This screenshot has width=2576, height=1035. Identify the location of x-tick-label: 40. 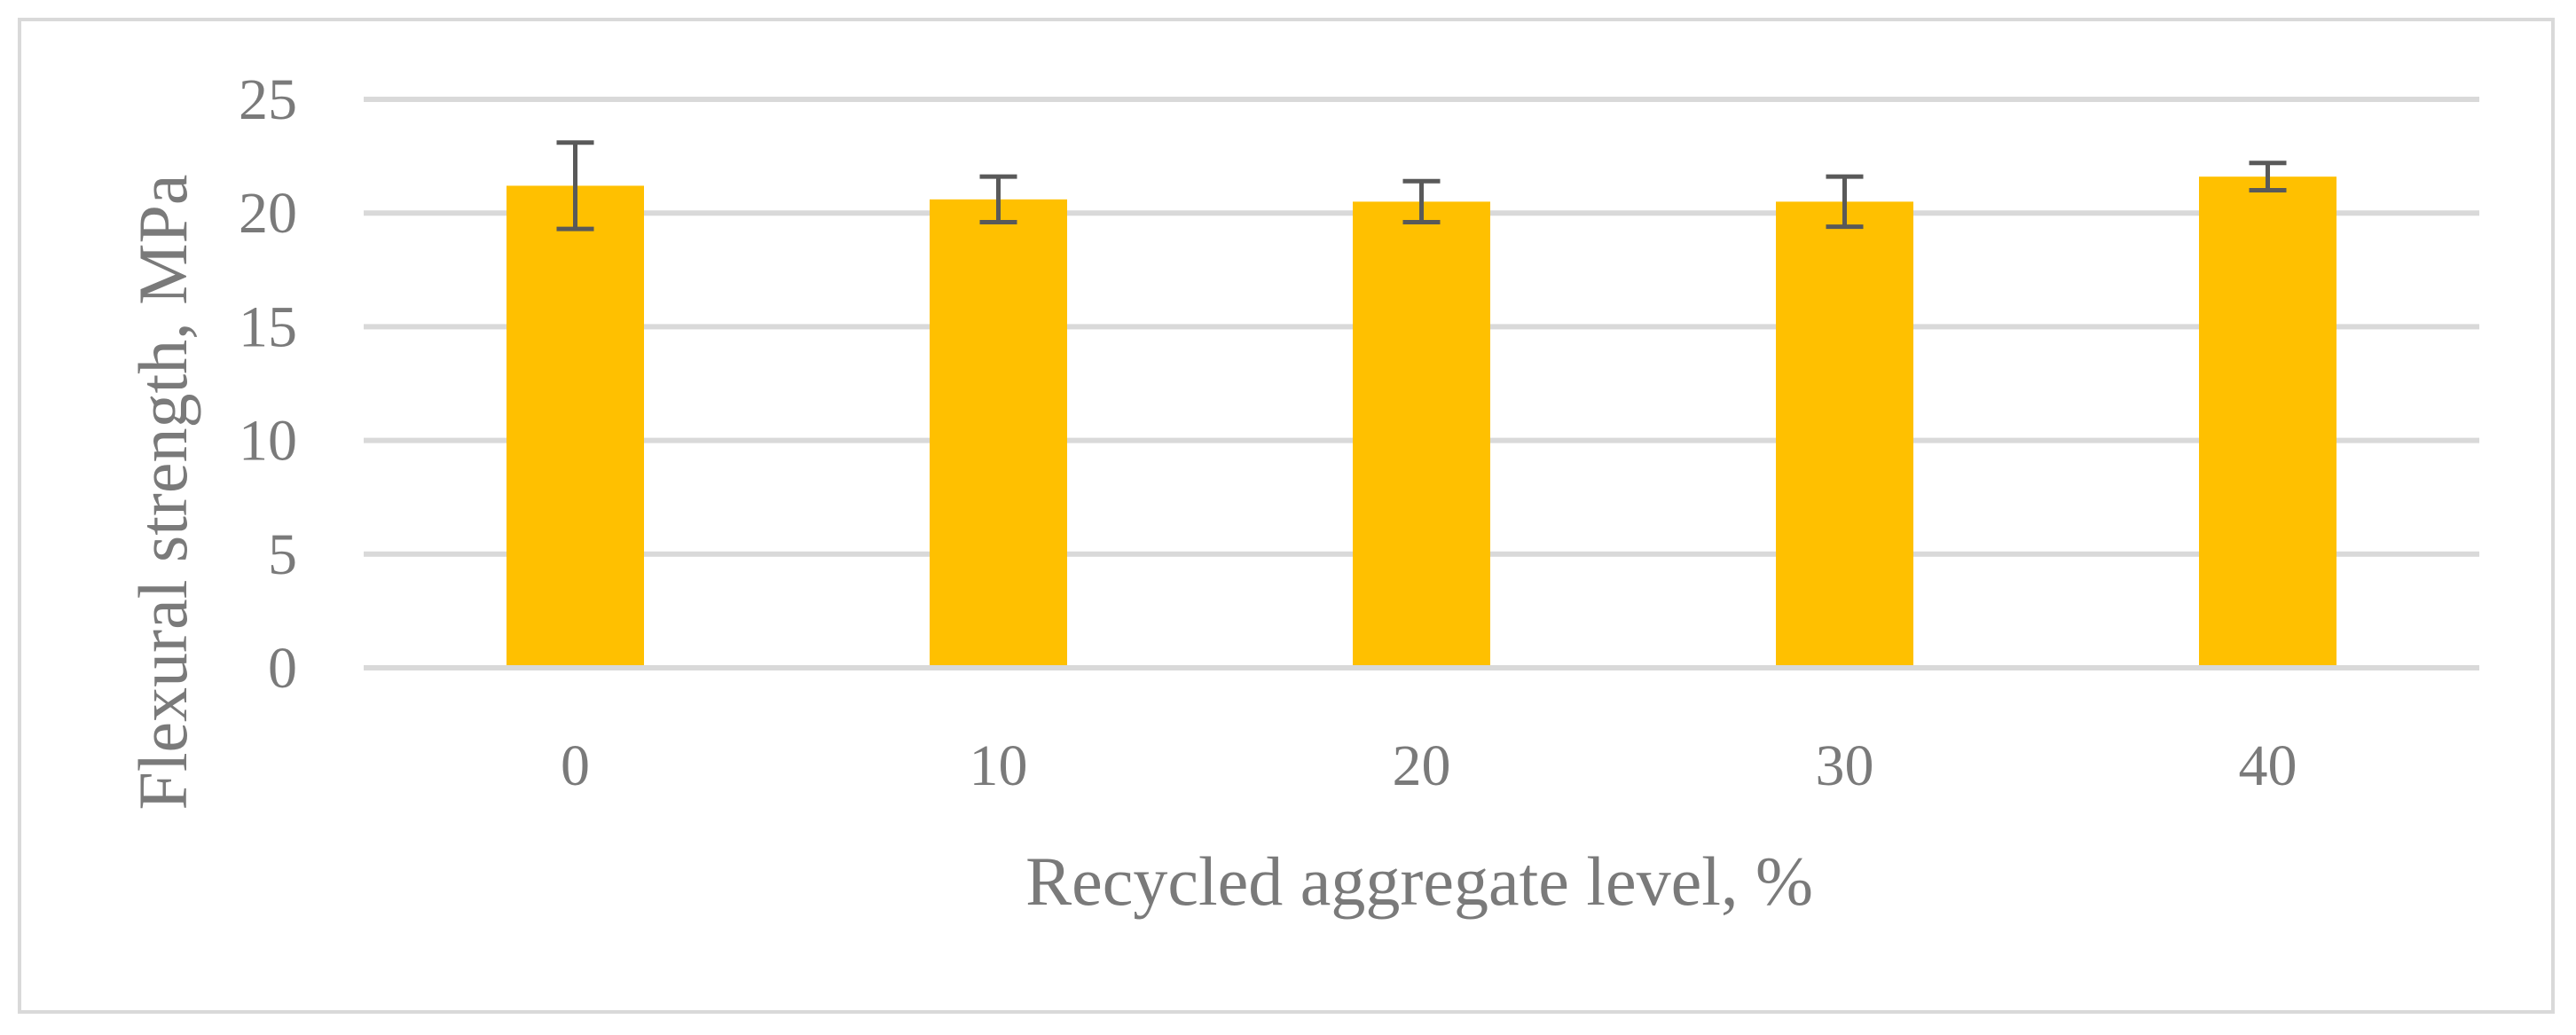
(2268, 765).